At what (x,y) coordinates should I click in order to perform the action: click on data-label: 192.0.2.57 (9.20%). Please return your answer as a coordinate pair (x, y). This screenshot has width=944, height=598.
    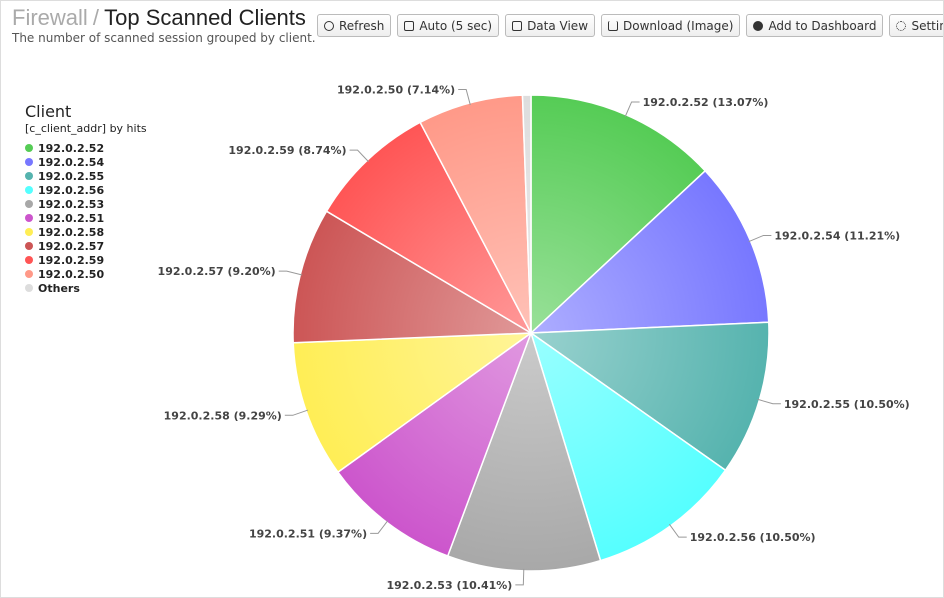
    Looking at the image, I should click on (217, 271).